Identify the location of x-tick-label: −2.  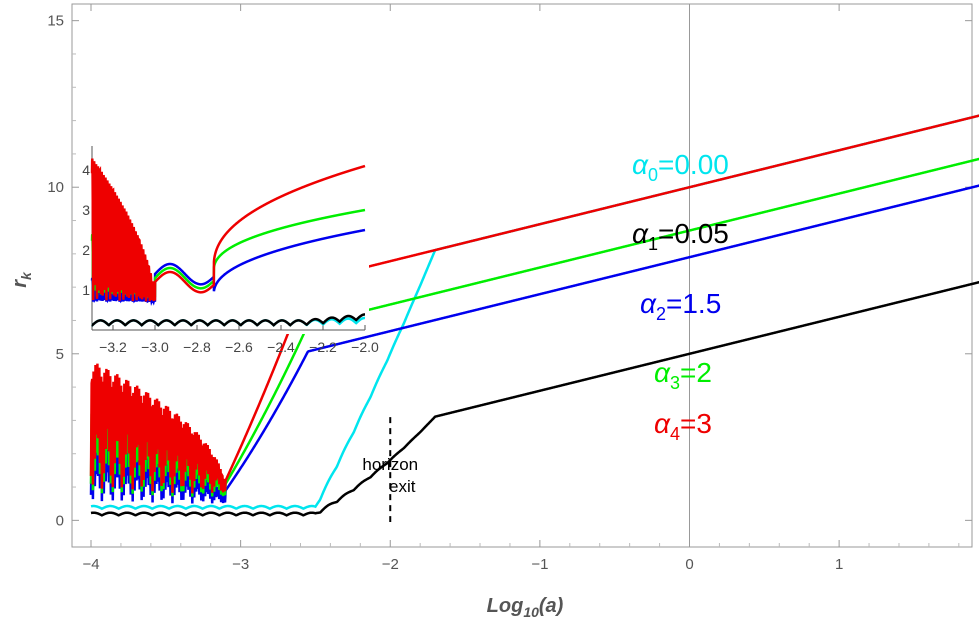
(390, 564).